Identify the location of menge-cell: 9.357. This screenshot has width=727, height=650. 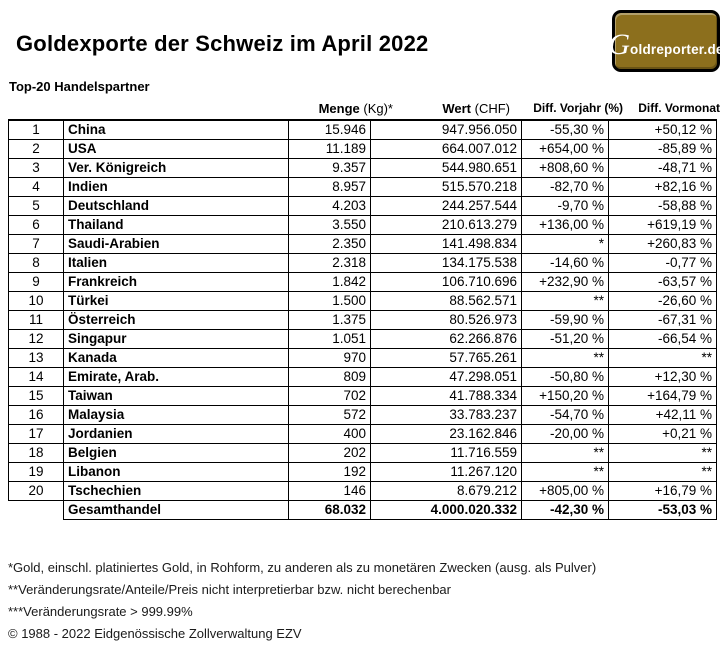
(329, 167).